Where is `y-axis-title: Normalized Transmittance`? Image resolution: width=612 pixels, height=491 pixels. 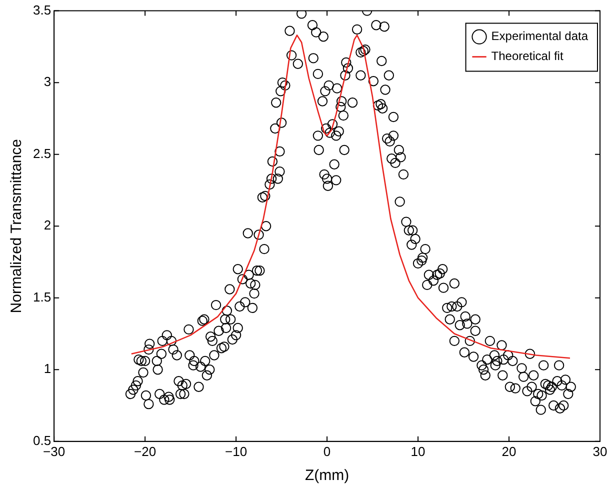 y-axis-title: Normalized Transmittance is located at coordinates (17, 226).